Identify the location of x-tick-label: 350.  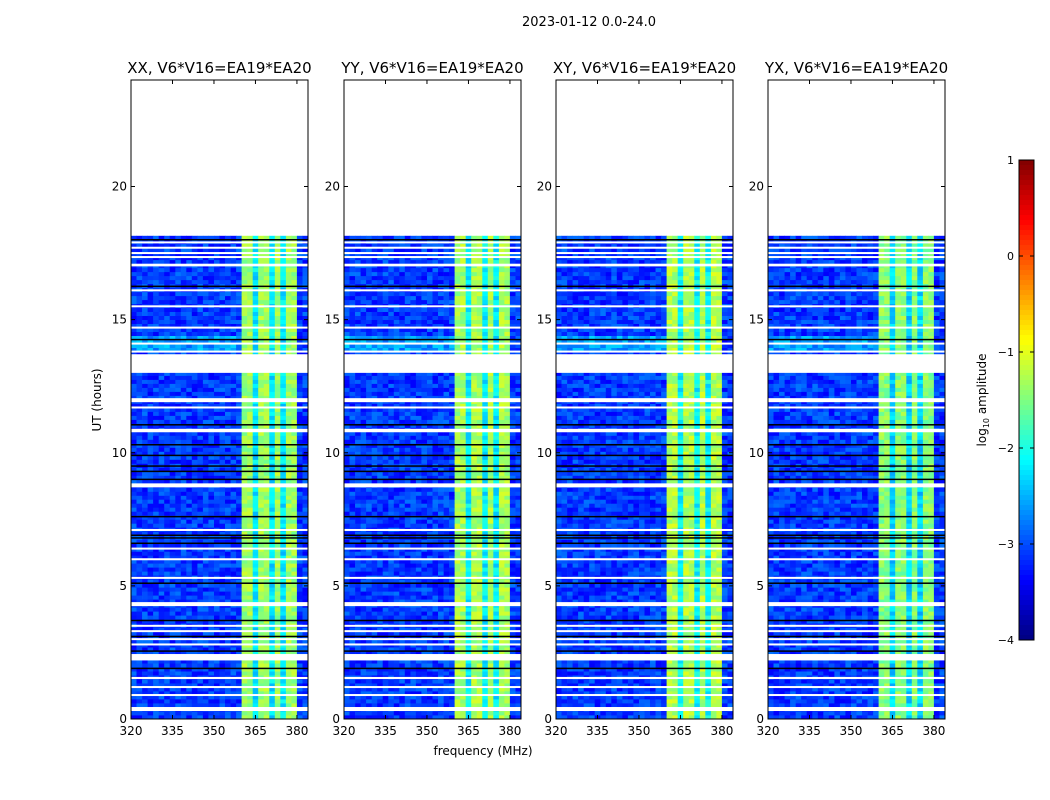
(214, 731).